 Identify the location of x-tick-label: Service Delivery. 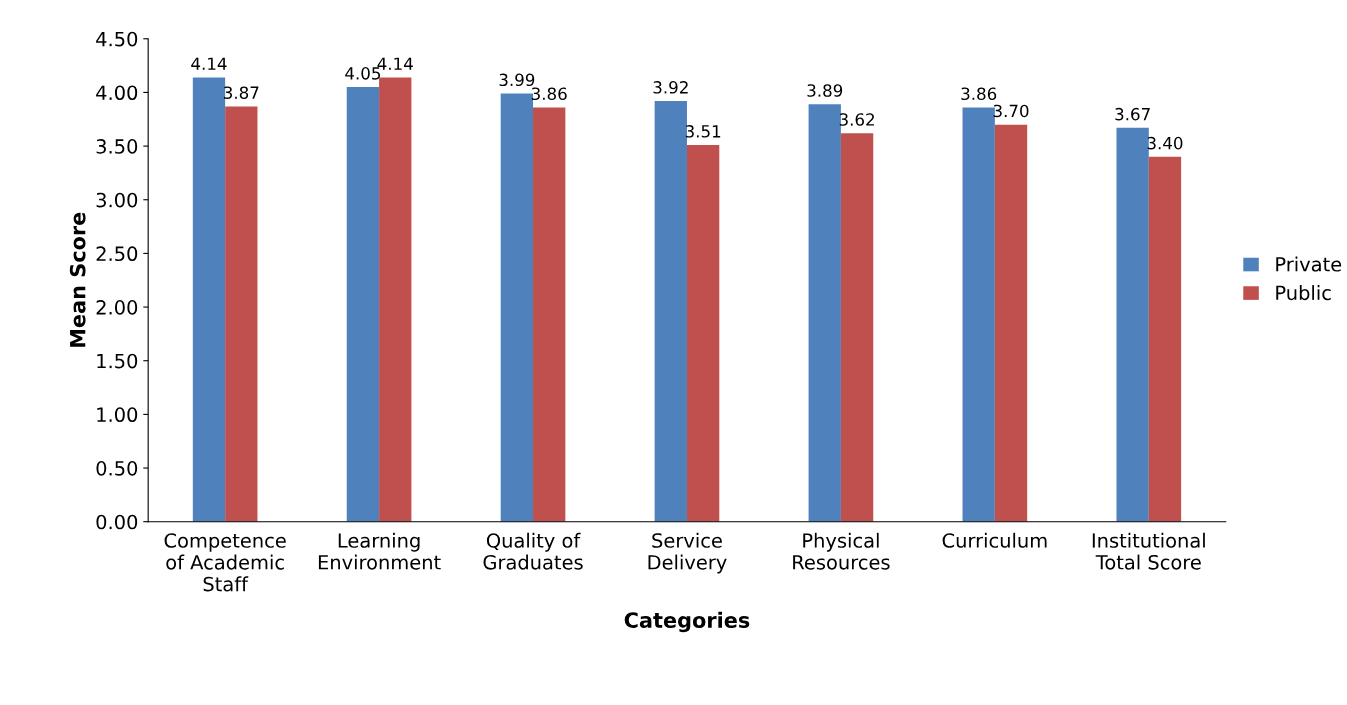
(687, 553).